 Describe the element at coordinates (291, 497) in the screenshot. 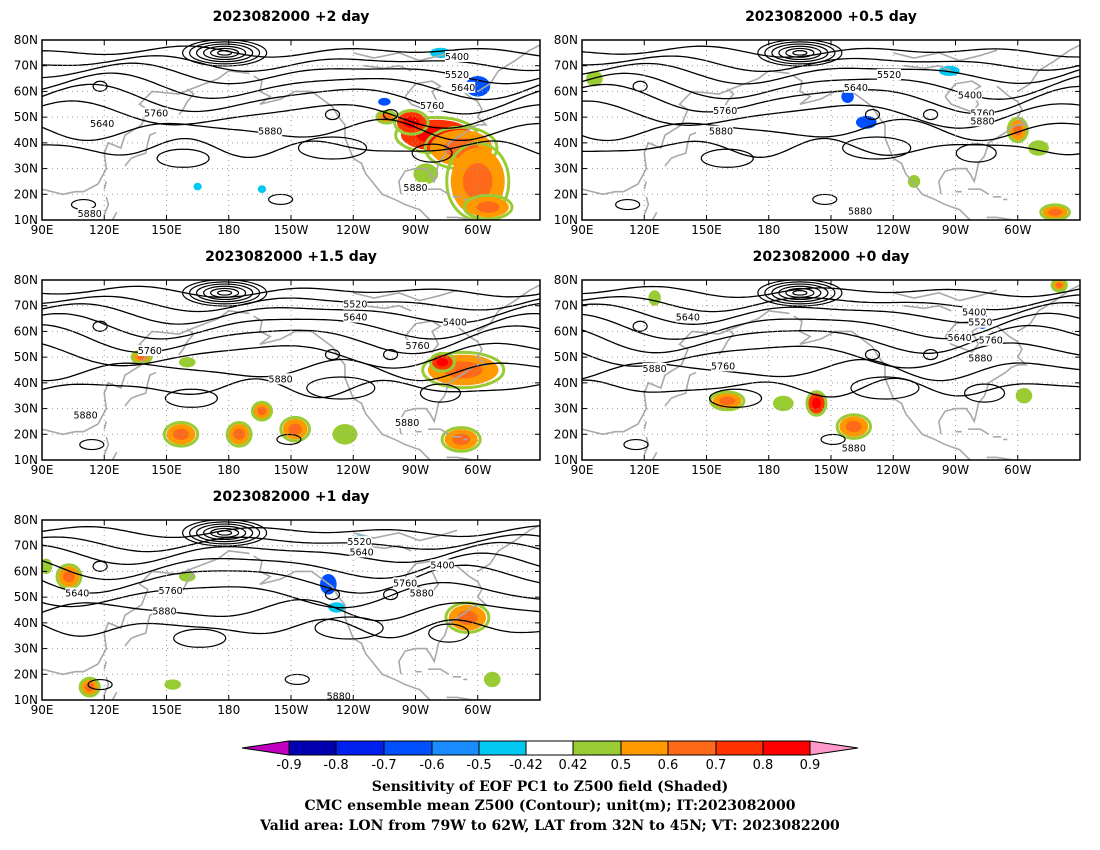

I see `panel-title: 2023082000 +1 day` at that location.